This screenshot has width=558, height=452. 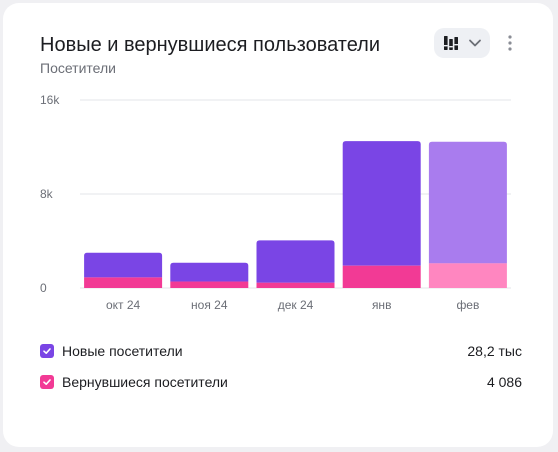 What do you see at coordinates (382, 305) in the screenshot?
I see `x-tick-label: янв` at bounding box center [382, 305].